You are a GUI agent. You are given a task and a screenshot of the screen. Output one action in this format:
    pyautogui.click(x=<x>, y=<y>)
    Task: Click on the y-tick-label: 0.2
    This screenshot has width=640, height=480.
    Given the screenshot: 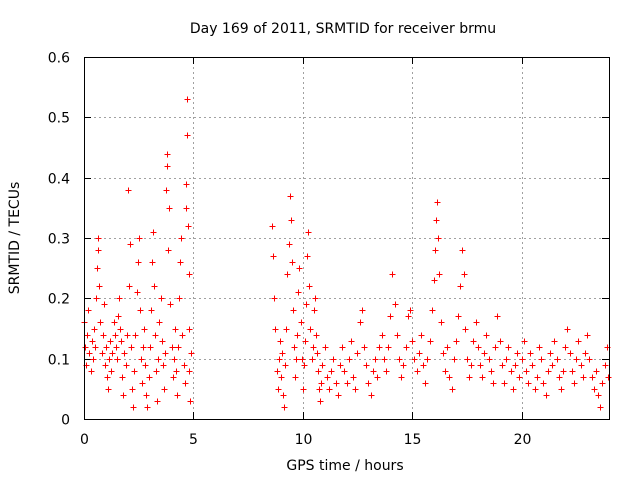 What is the action you would take?
    pyautogui.click(x=59, y=300)
    